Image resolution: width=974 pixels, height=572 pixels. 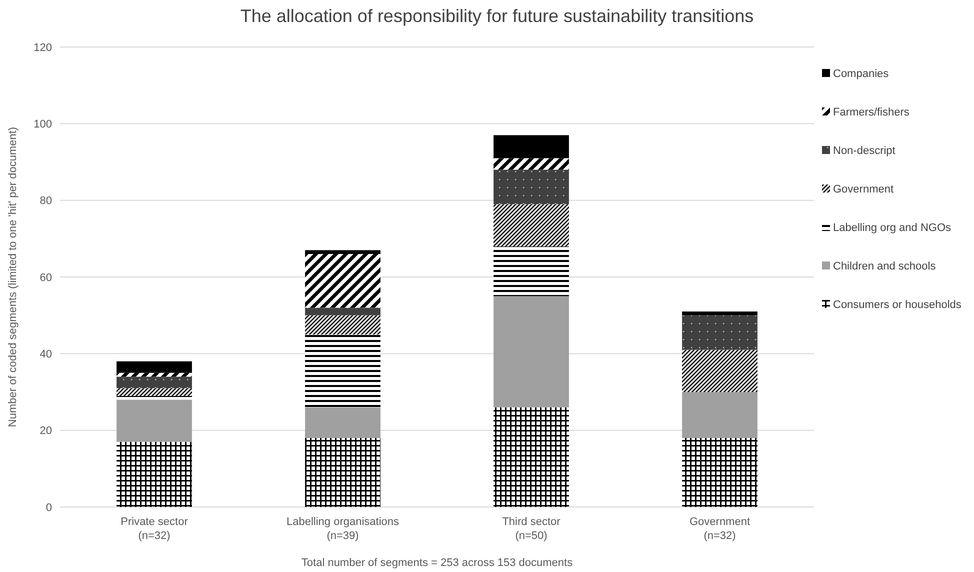 I want to click on legend-label: Government, so click(x=863, y=189).